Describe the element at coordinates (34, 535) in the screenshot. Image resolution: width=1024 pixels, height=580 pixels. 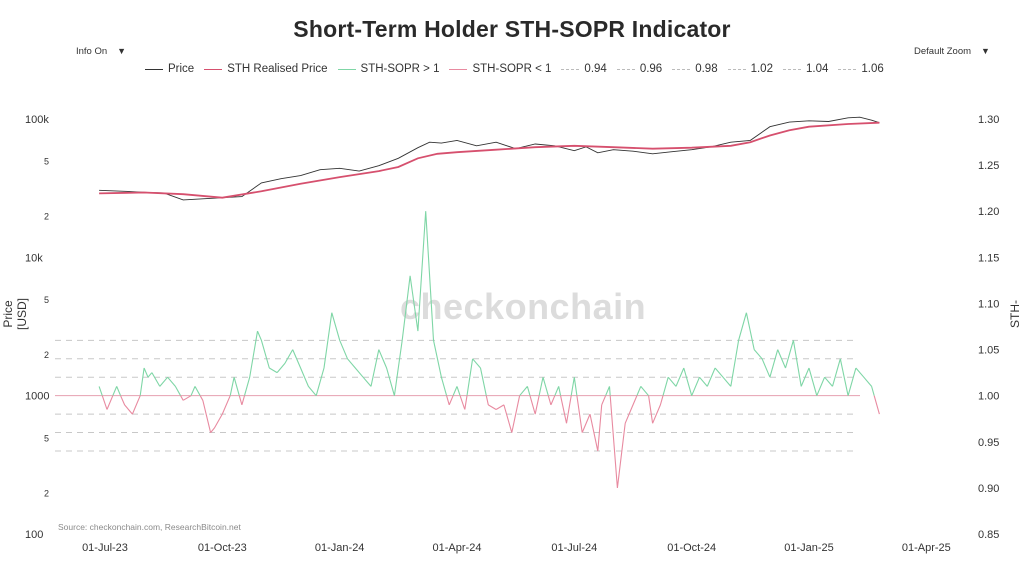
I see `y-left-tick-label: 100` at that location.